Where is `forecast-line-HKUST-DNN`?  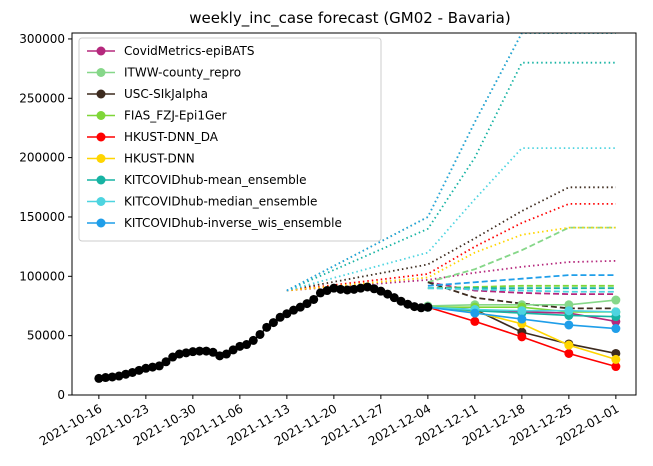 forecast-line-HKUST-DNN is located at coordinates (451, 259).